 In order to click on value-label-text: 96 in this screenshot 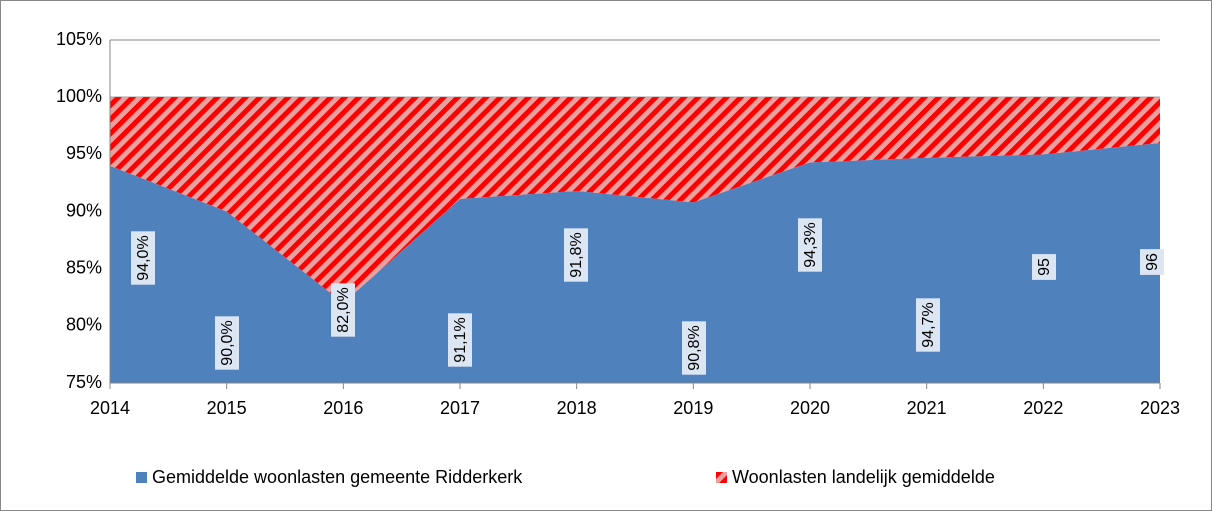, I will do `click(1152, 262)`.